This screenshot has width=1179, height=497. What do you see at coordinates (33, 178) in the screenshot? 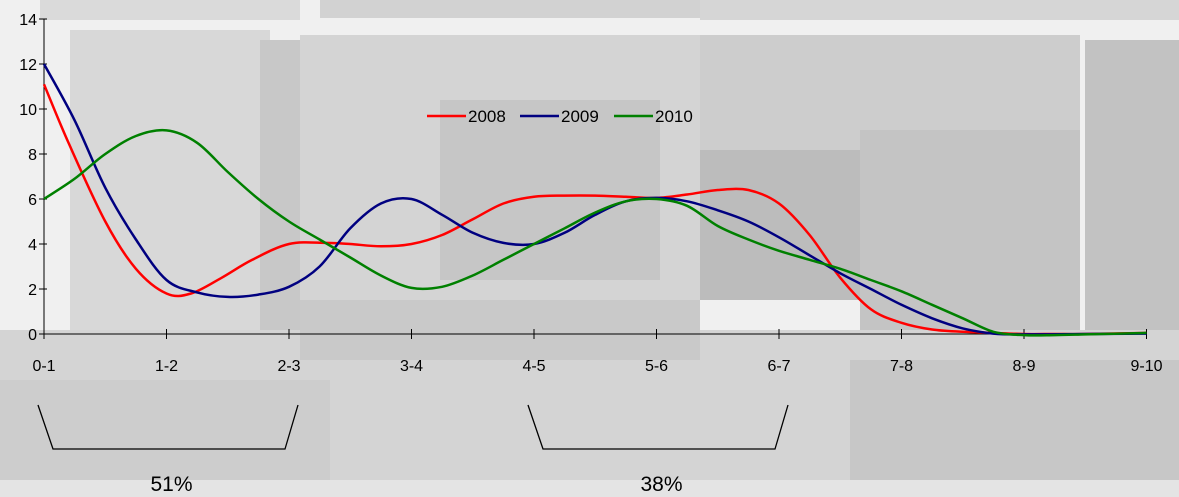
I see `y-axis-ticks: 0 2 4 6 8 10 12 14` at bounding box center [33, 178].